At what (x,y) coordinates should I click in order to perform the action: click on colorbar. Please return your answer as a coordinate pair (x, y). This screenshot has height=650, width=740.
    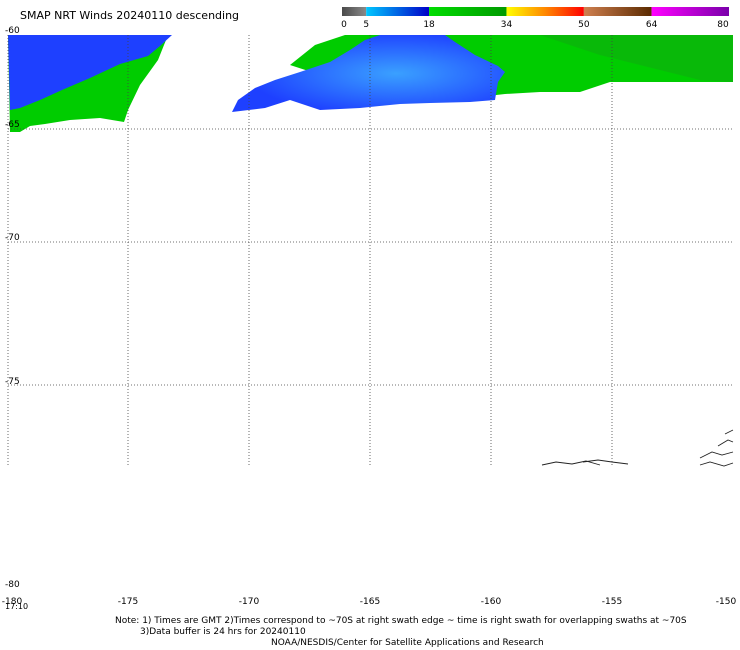
    Looking at the image, I should click on (535, 11).